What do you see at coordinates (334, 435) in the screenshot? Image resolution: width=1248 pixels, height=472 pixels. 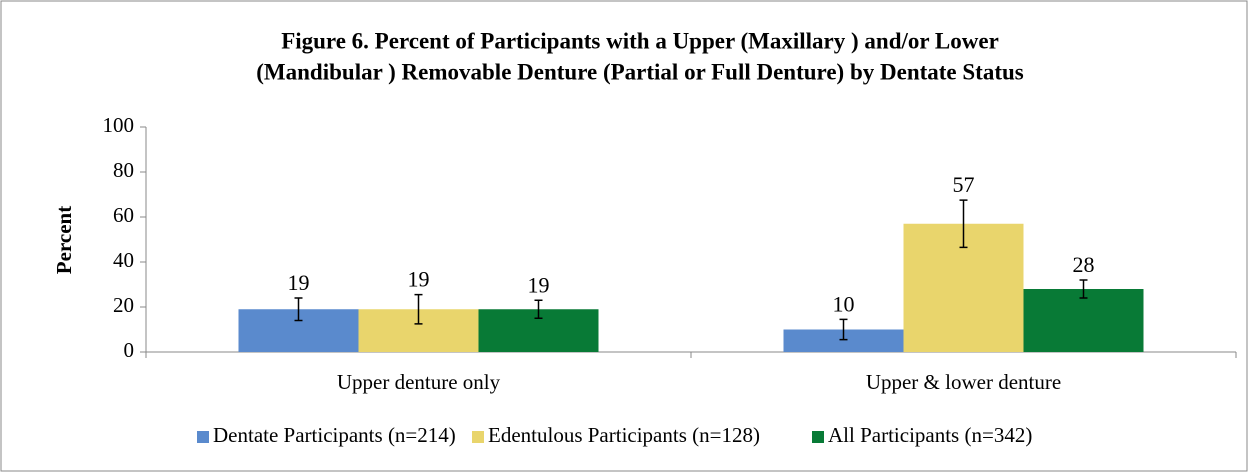 I see `legend-label: Dentate Participants (n=214)` at bounding box center [334, 435].